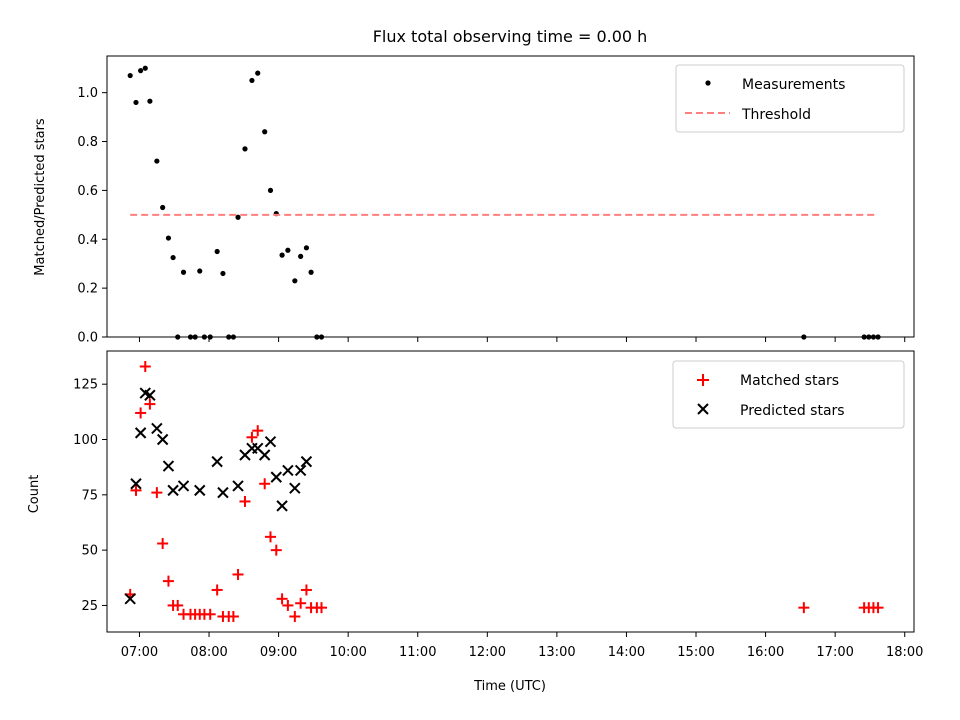 The width and height of the screenshot is (960, 720). What do you see at coordinates (765, 652) in the screenshot?
I see `x-tick-label: 16:00` at bounding box center [765, 652].